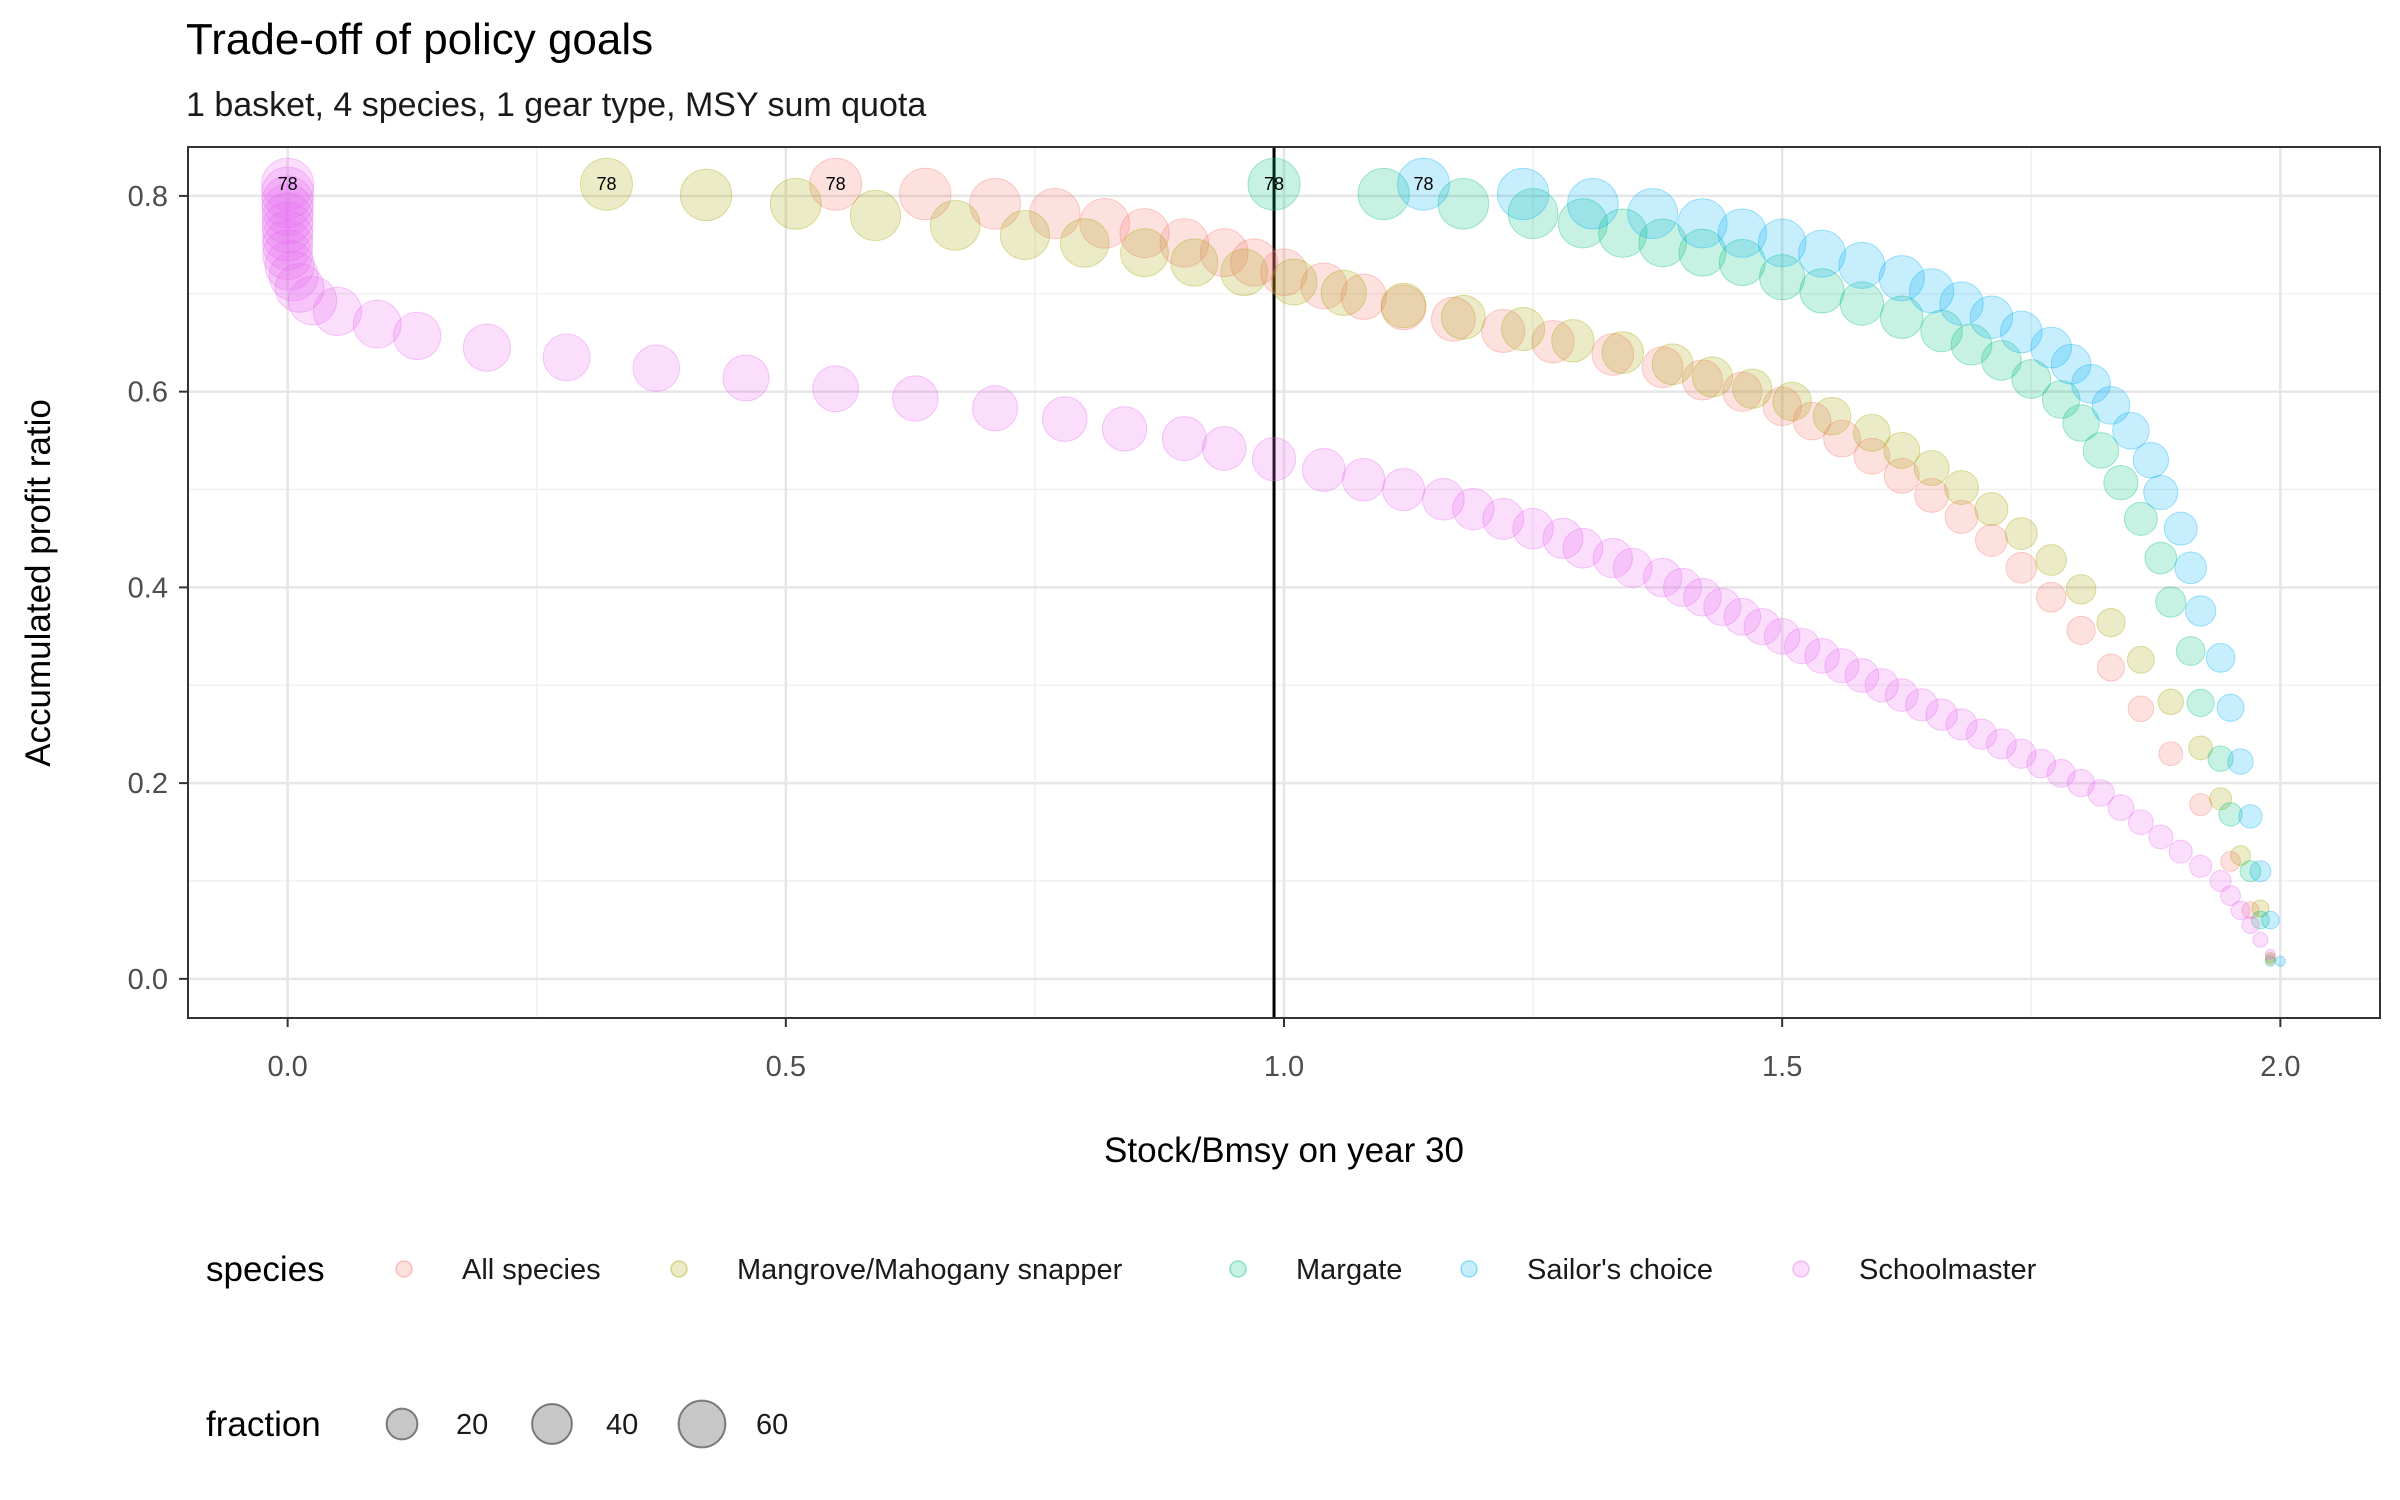  Describe the element at coordinates (622, 1425) in the screenshot. I see `fraction-legend-label: 40` at that location.